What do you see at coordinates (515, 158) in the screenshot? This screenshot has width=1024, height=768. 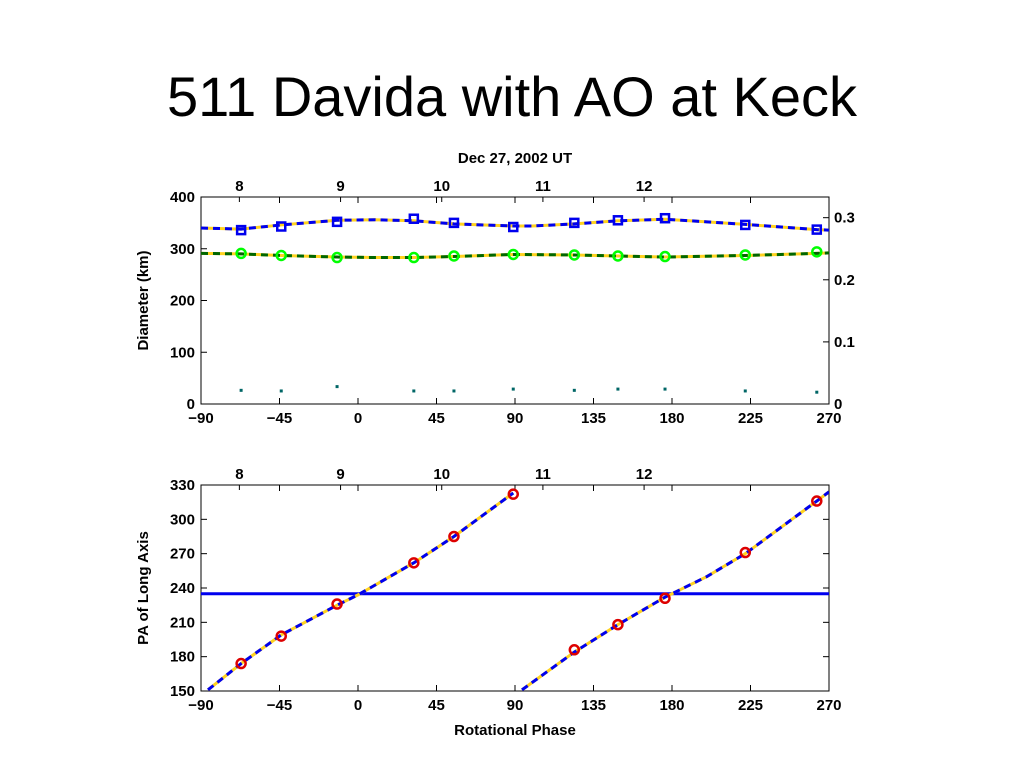 I see `chart-title: Dec 27, 2002 UT` at bounding box center [515, 158].